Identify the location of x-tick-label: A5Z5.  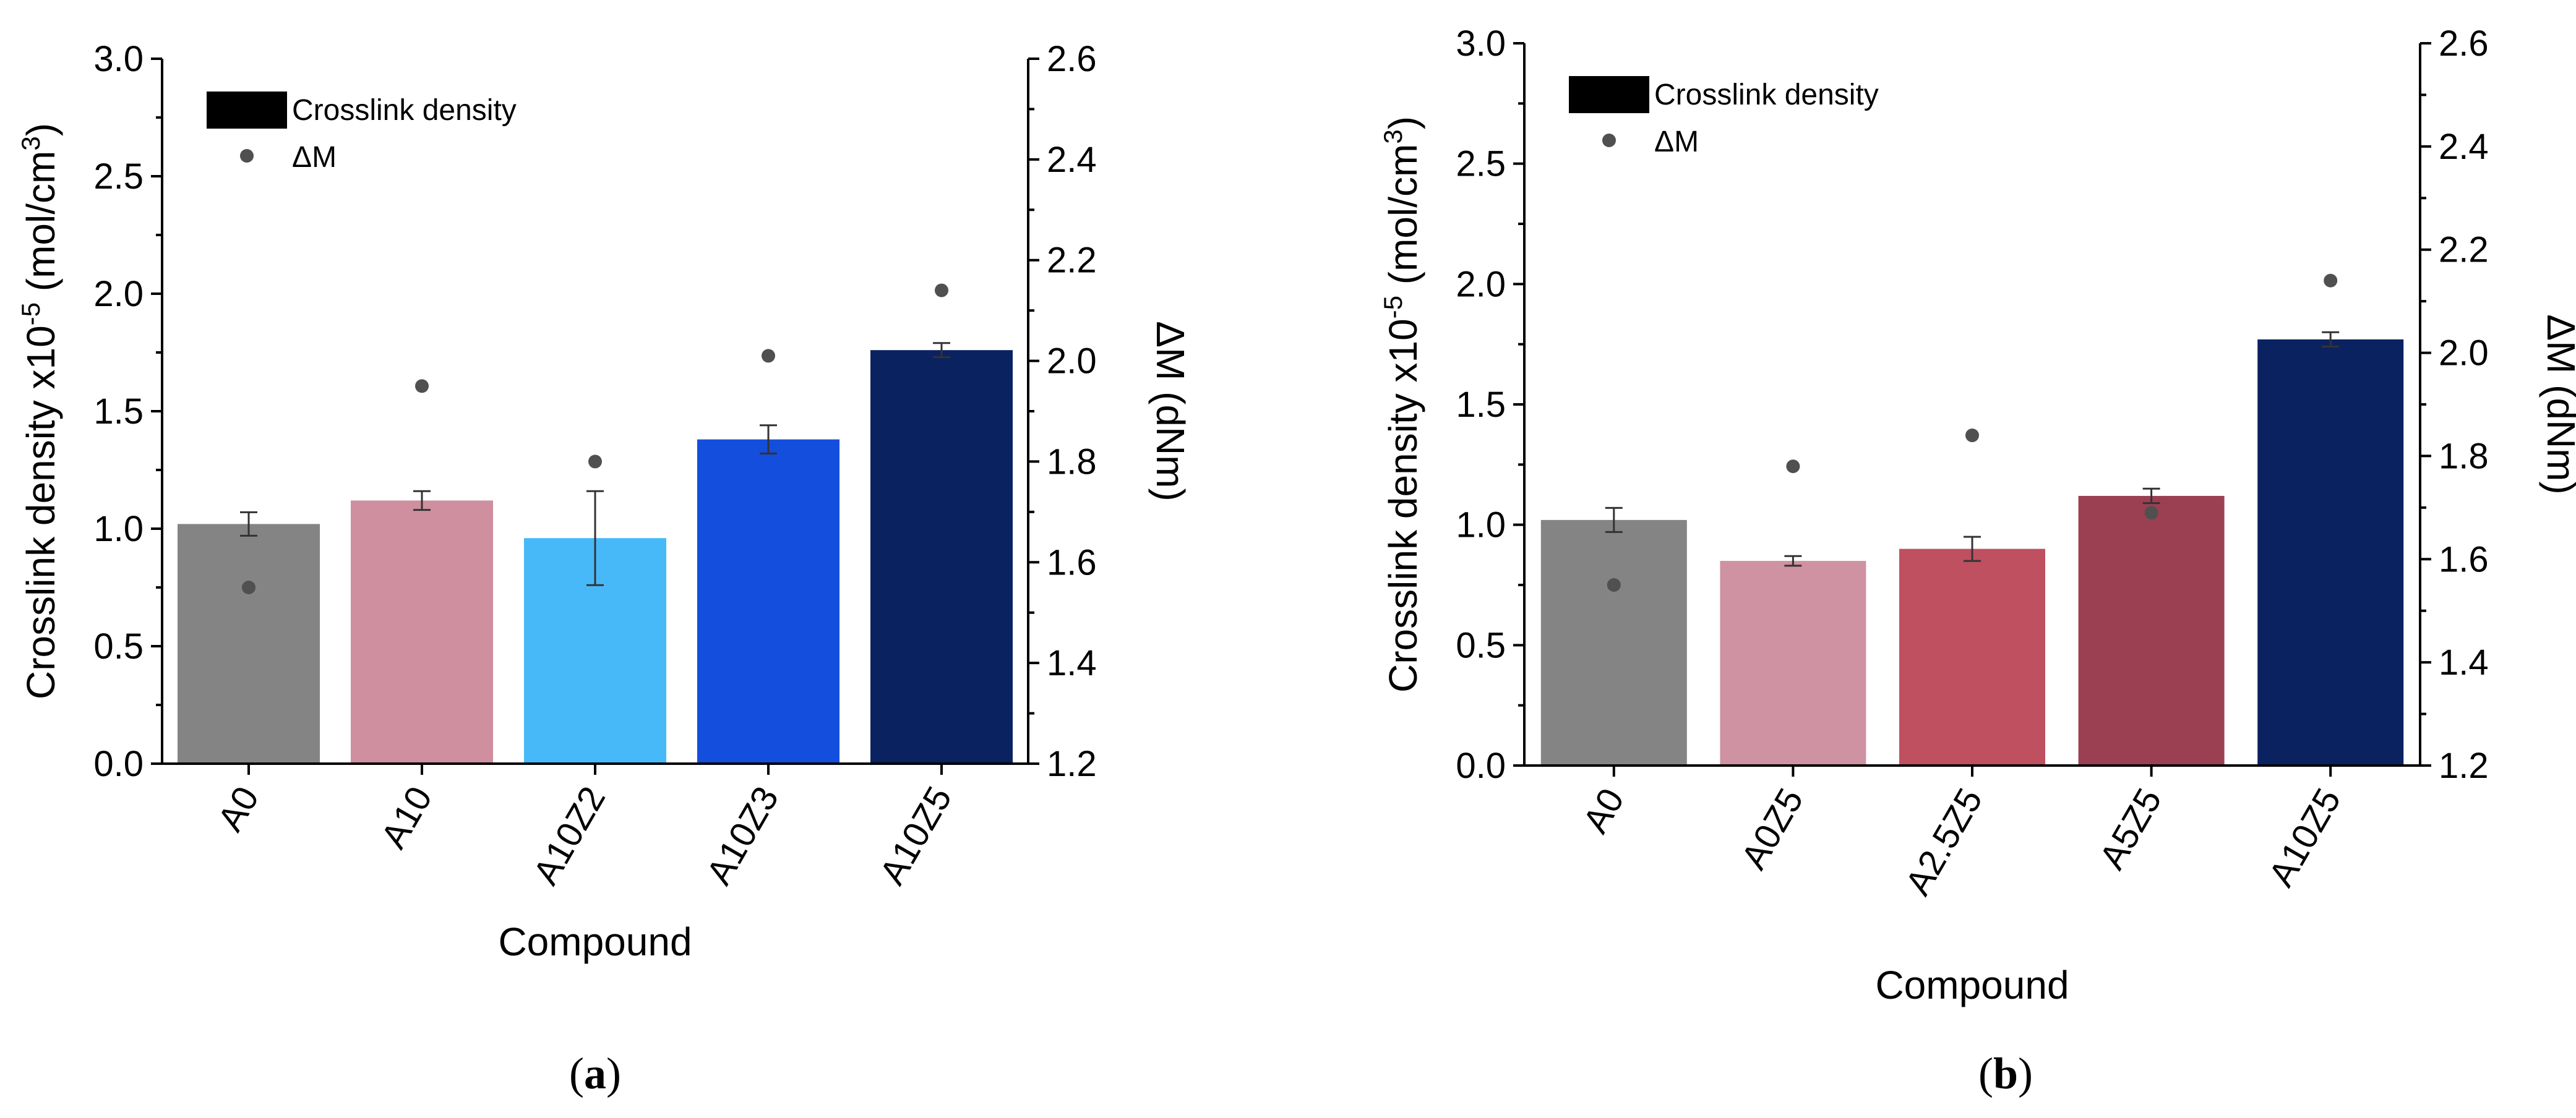
(2131, 829).